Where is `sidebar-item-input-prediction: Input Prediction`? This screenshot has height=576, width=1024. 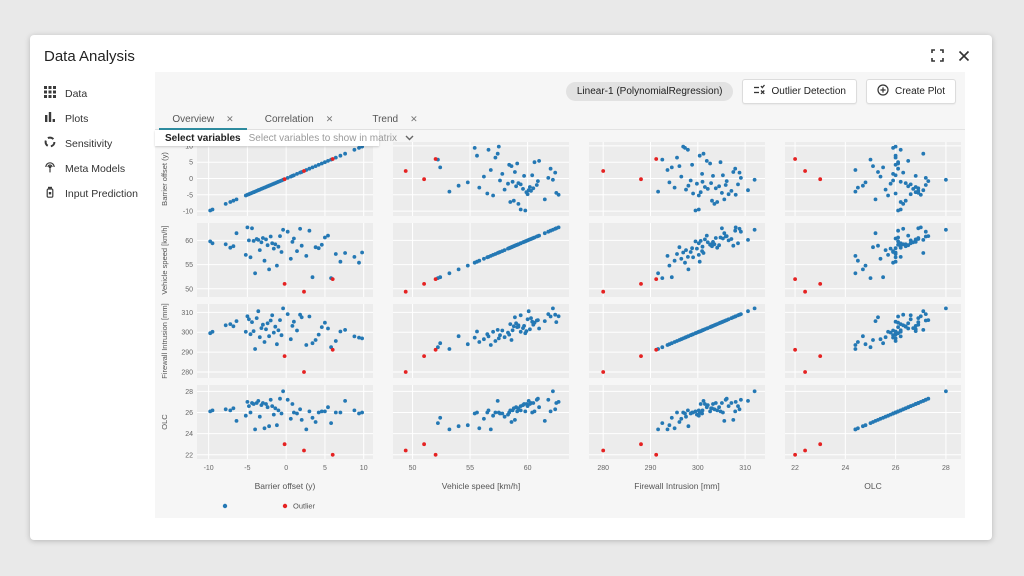
sidebar-item-input-prediction: Input Prediction is located at coordinates (98, 193).